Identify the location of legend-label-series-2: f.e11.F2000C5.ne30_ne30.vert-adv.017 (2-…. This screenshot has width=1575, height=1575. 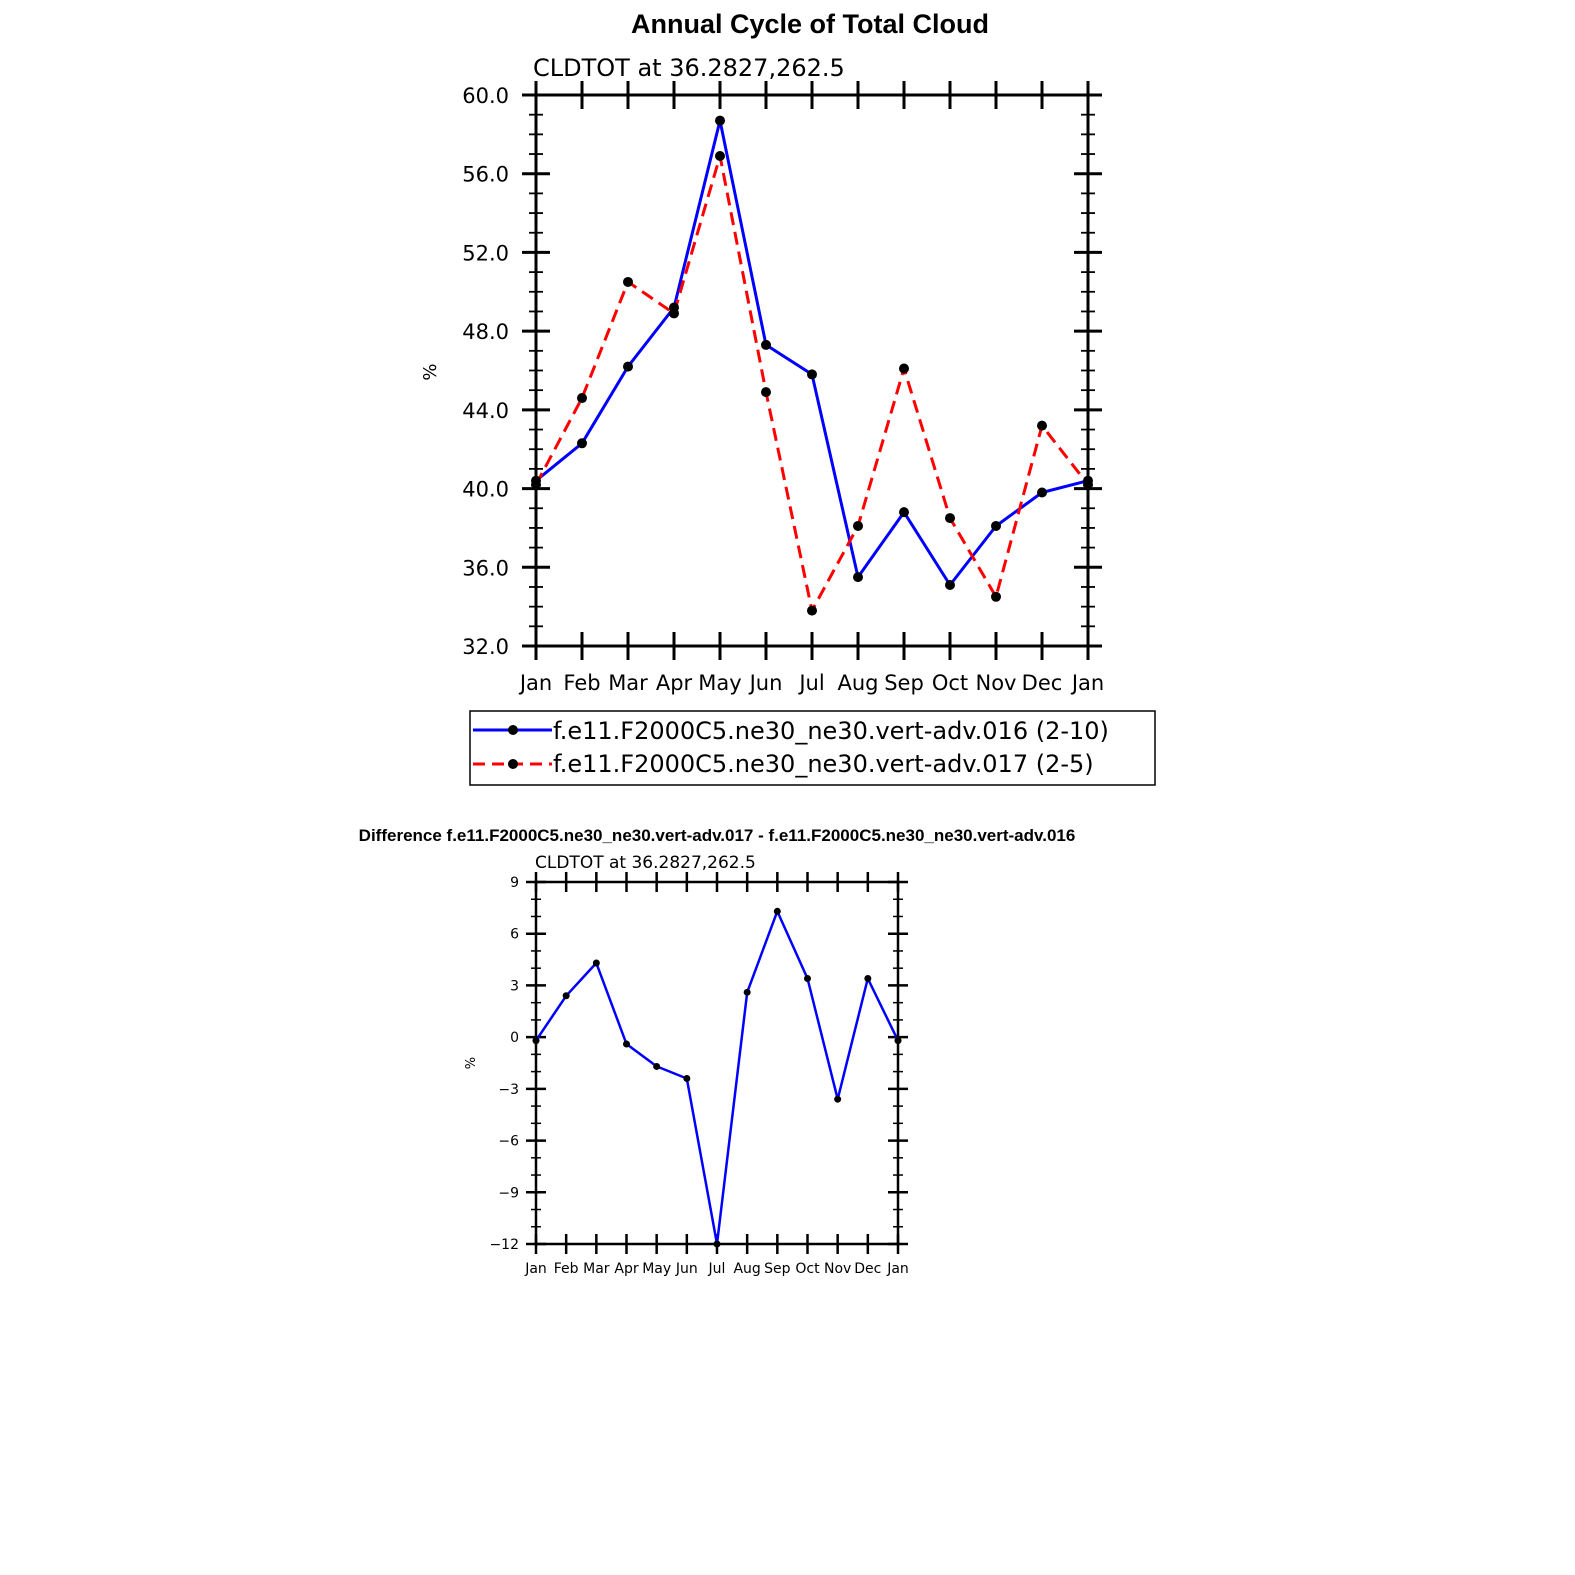
(823, 764).